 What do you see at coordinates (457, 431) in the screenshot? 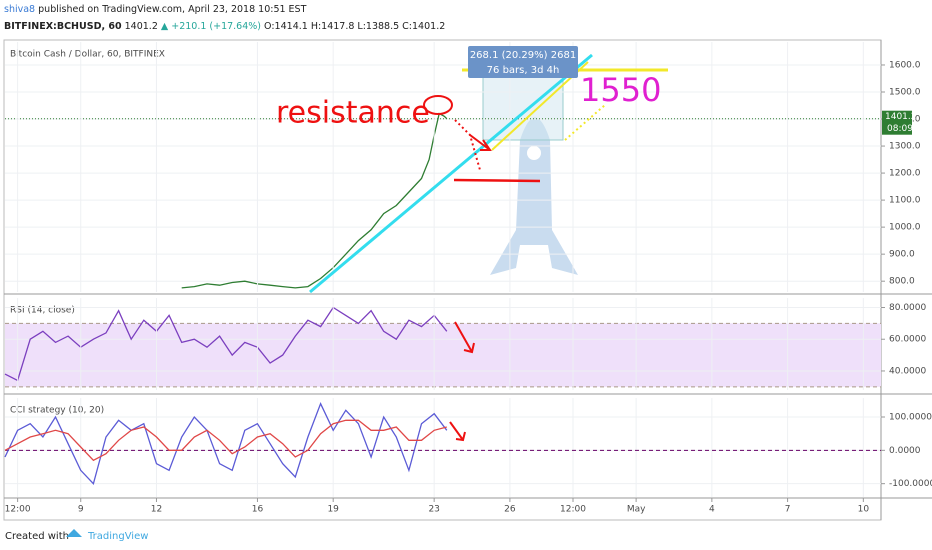
I see `cci-arrow` at bounding box center [457, 431].